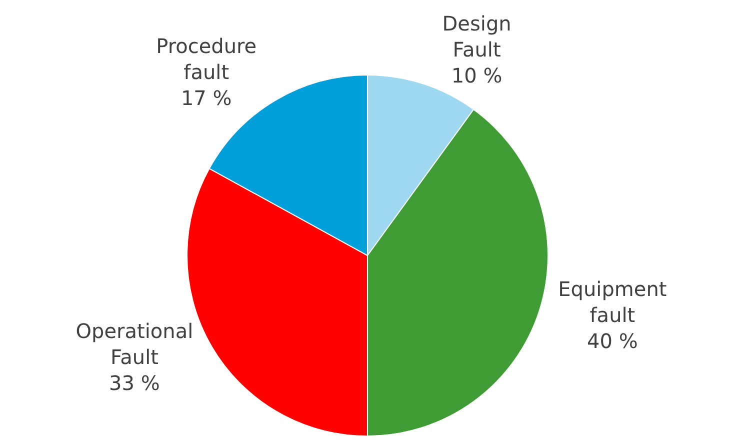 The width and height of the screenshot is (735, 441). I want to click on data-label: 40 %, so click(612, 340).